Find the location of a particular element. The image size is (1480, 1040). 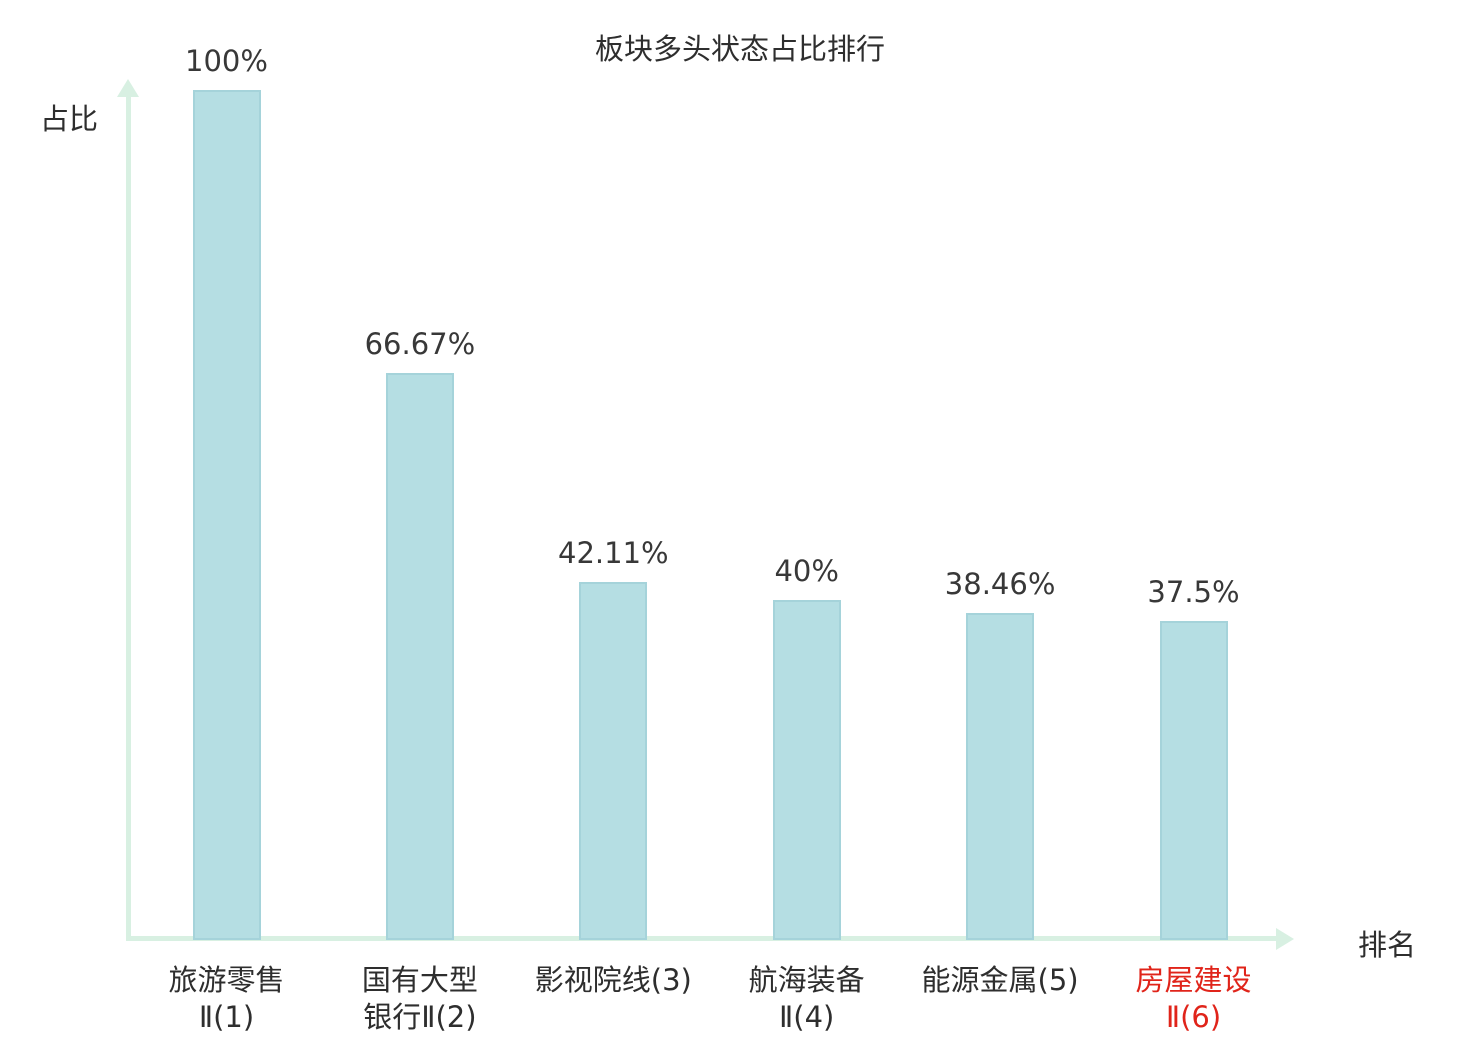

bar-value-label-6: 37.5% is located at coordinates (1193, 592).